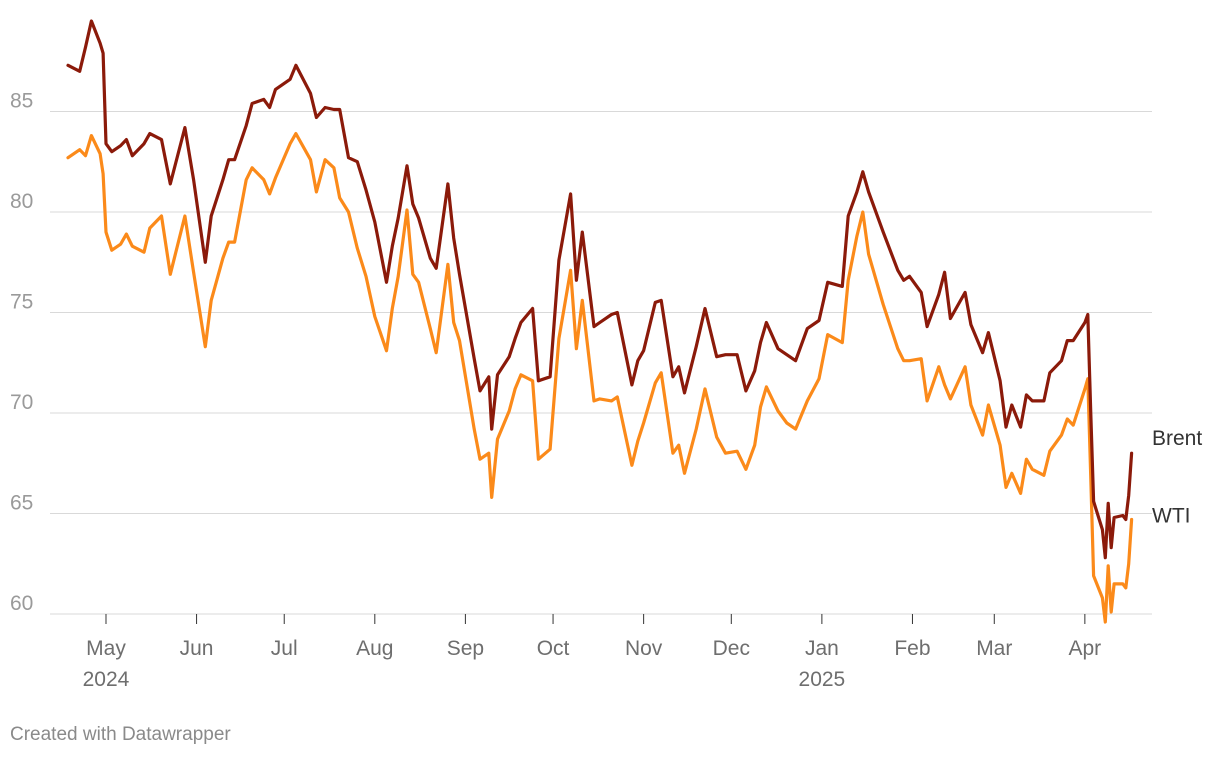  What do you see at coordinates (1171, 516) in the screenshot?
I see `series-label-wti: WTI` at bounding box center [1171, 516].